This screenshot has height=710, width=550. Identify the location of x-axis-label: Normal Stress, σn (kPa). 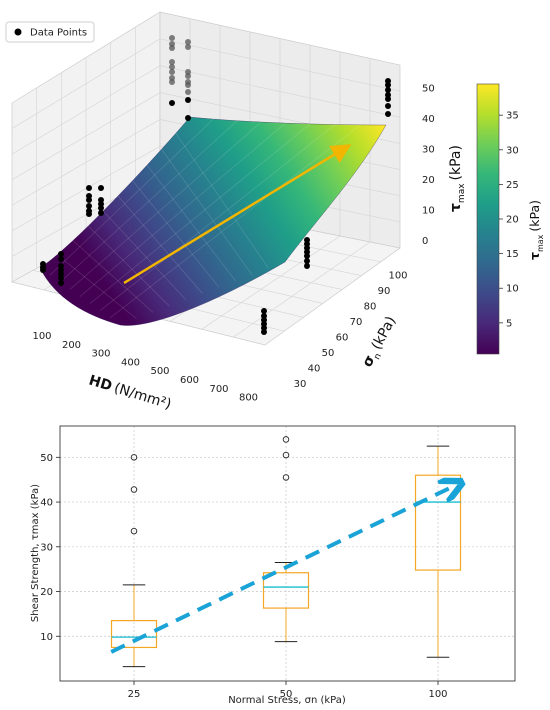
(287, 700).